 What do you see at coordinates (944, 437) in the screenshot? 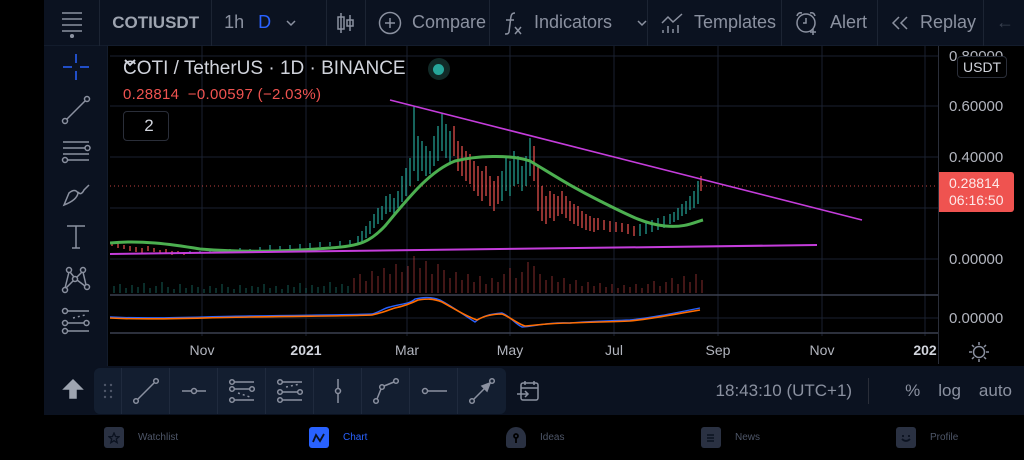
I see `nav-label: Profile` at bounding box center [944, 437].